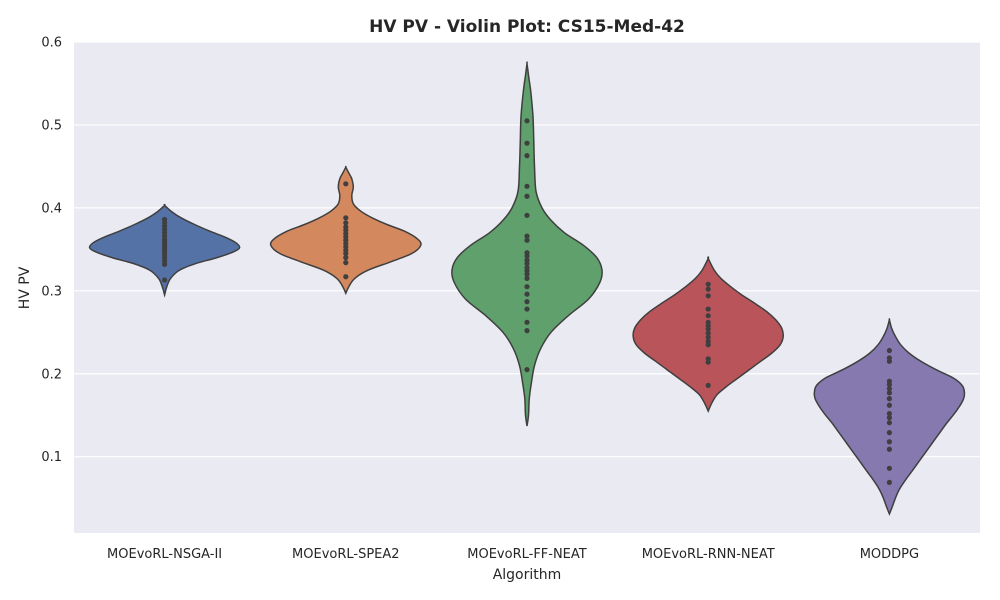 The height and width of the screenshot is (600, 1000). What do you see at coordinates (164, 554) in the screenshot?
I see `x-tick-label: MOEvoRL-NSGA-II` at bounding box center [164, 554].